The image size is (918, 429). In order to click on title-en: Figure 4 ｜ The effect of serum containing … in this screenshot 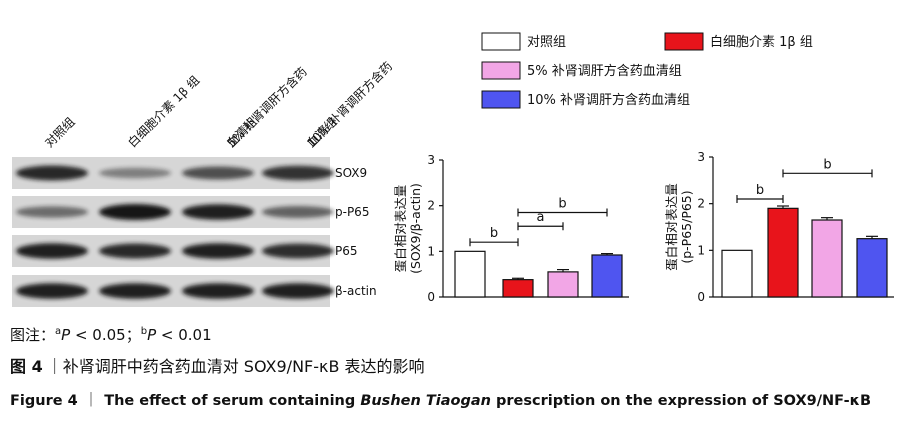, I will do `click(440, 400)`.